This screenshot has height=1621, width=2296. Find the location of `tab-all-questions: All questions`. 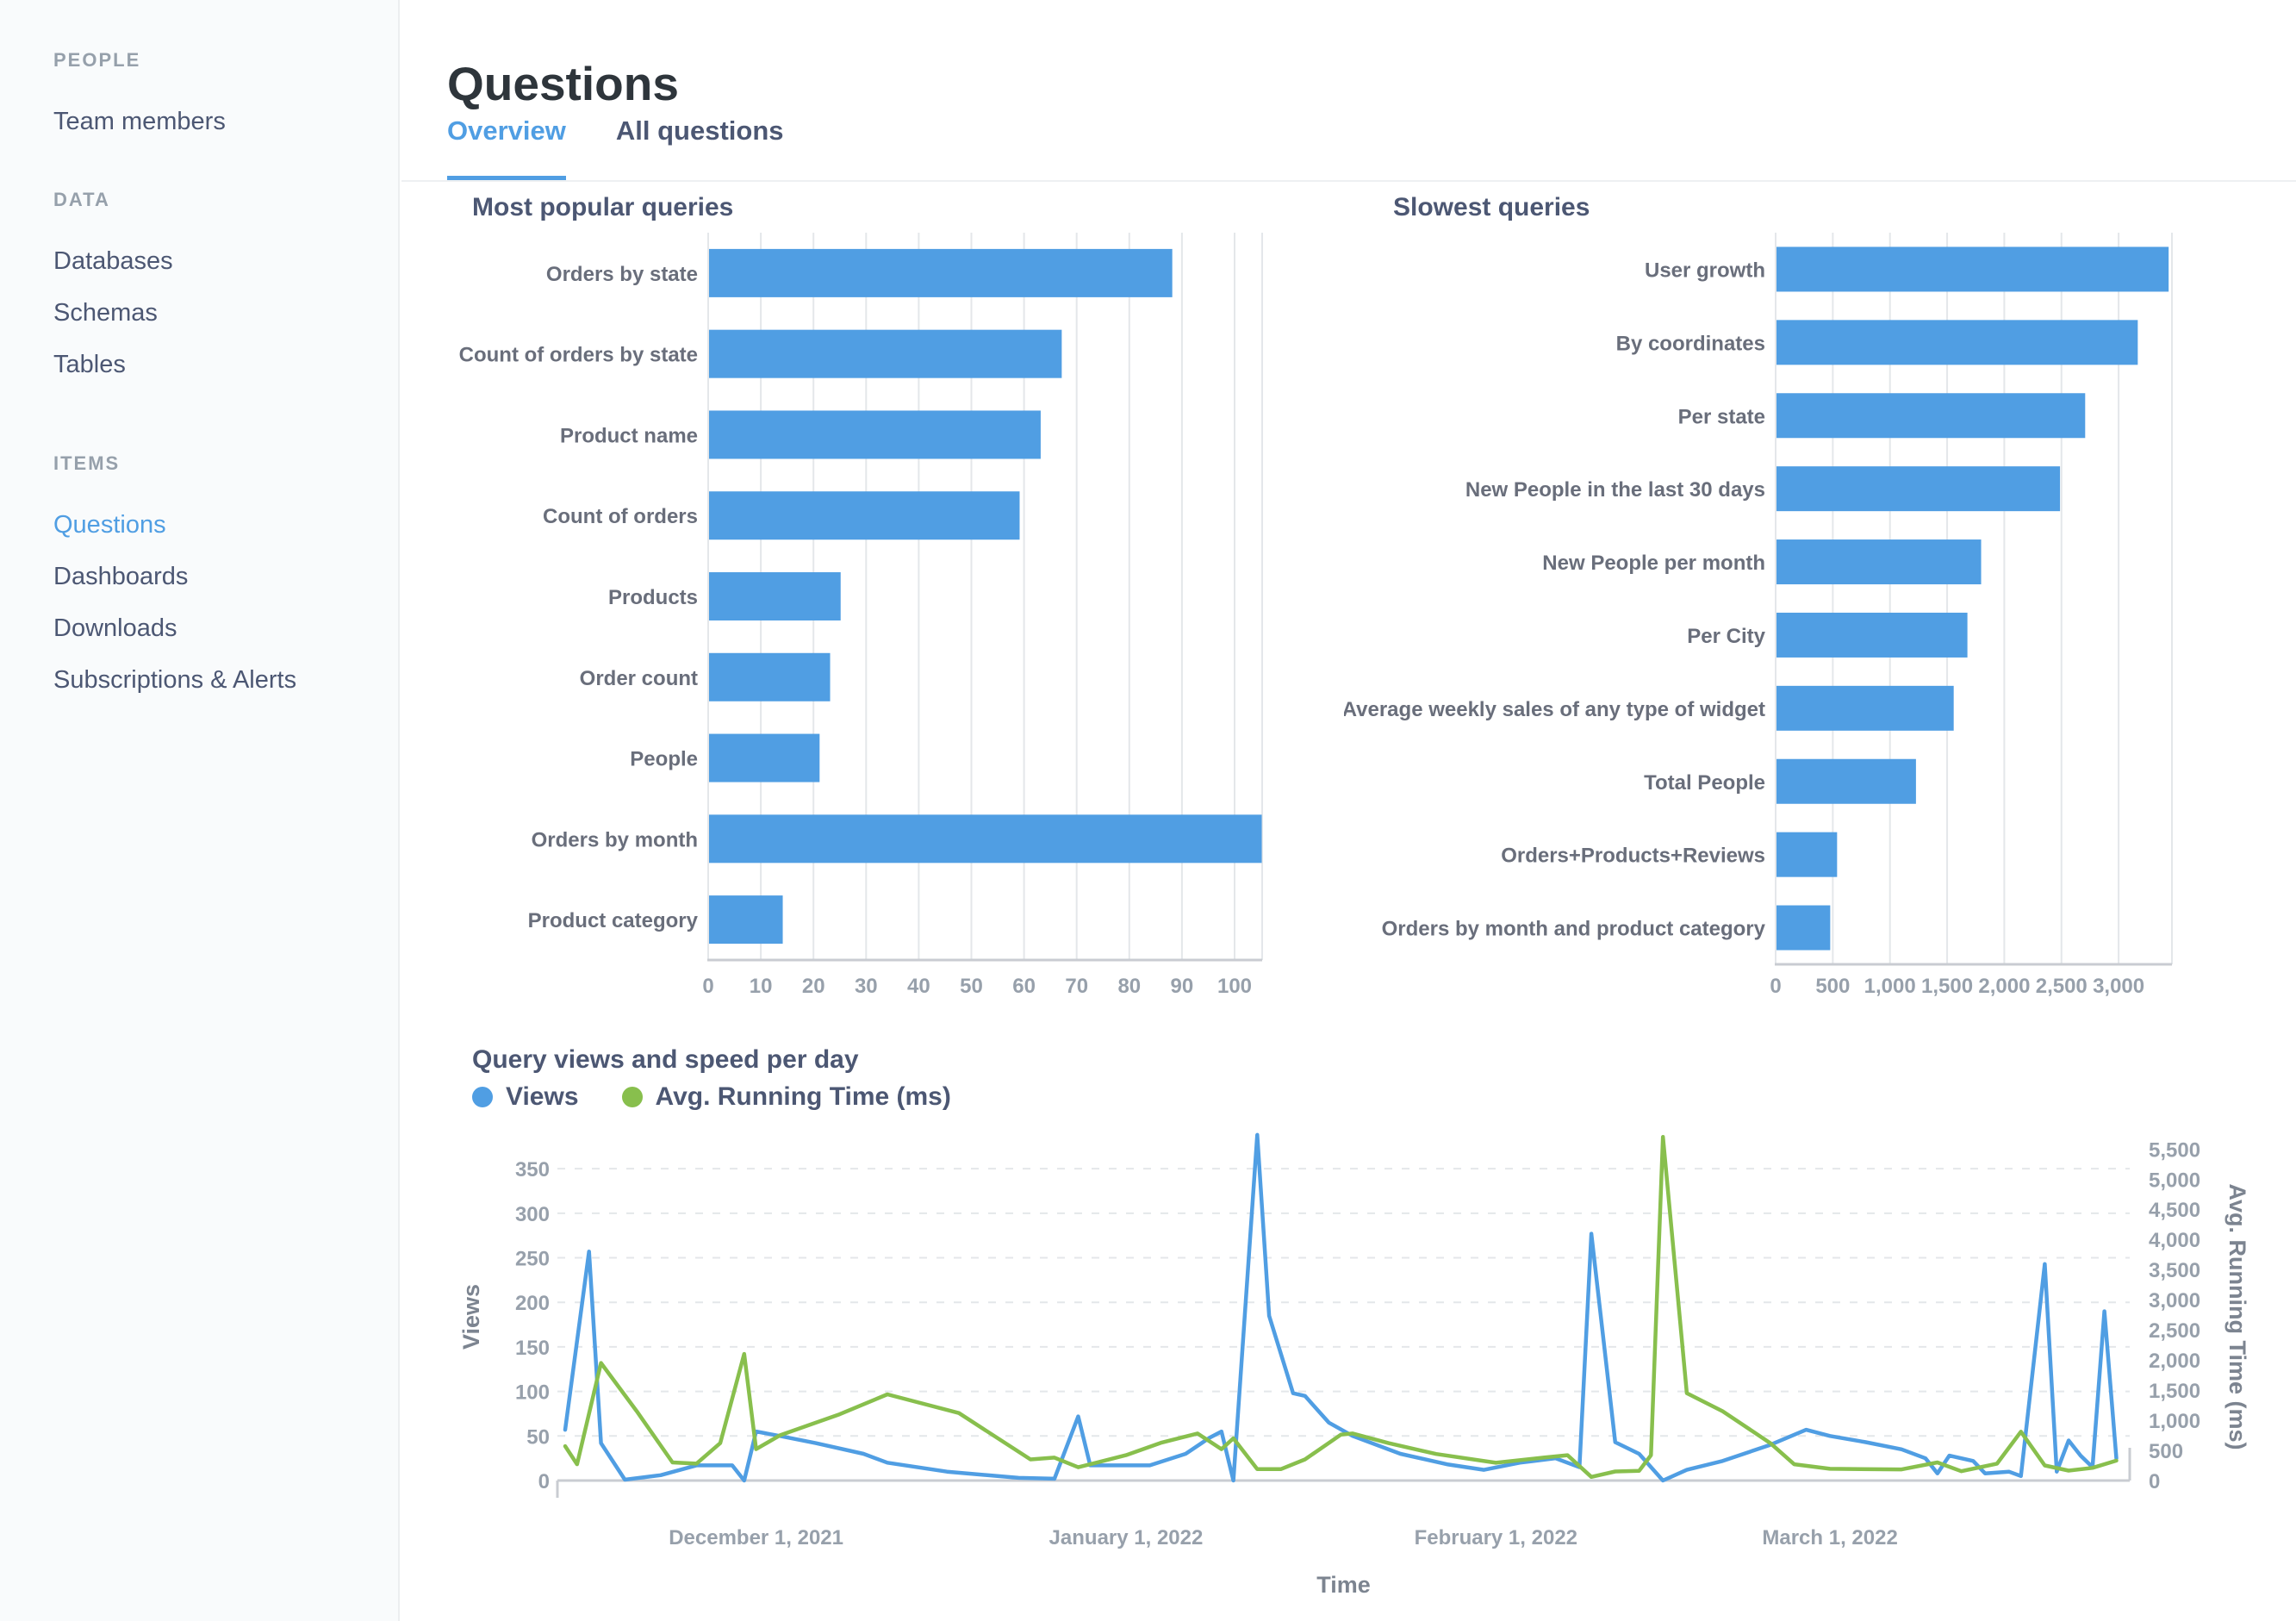

tab-all-questions: All questions is located at coordinates (700, 130).